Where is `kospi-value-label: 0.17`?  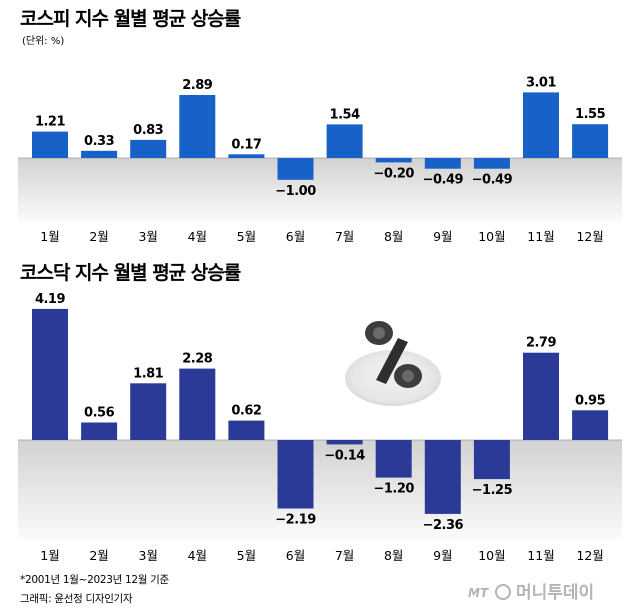 kospi-value-label: 0.17 is located at coordinates (246, 144).